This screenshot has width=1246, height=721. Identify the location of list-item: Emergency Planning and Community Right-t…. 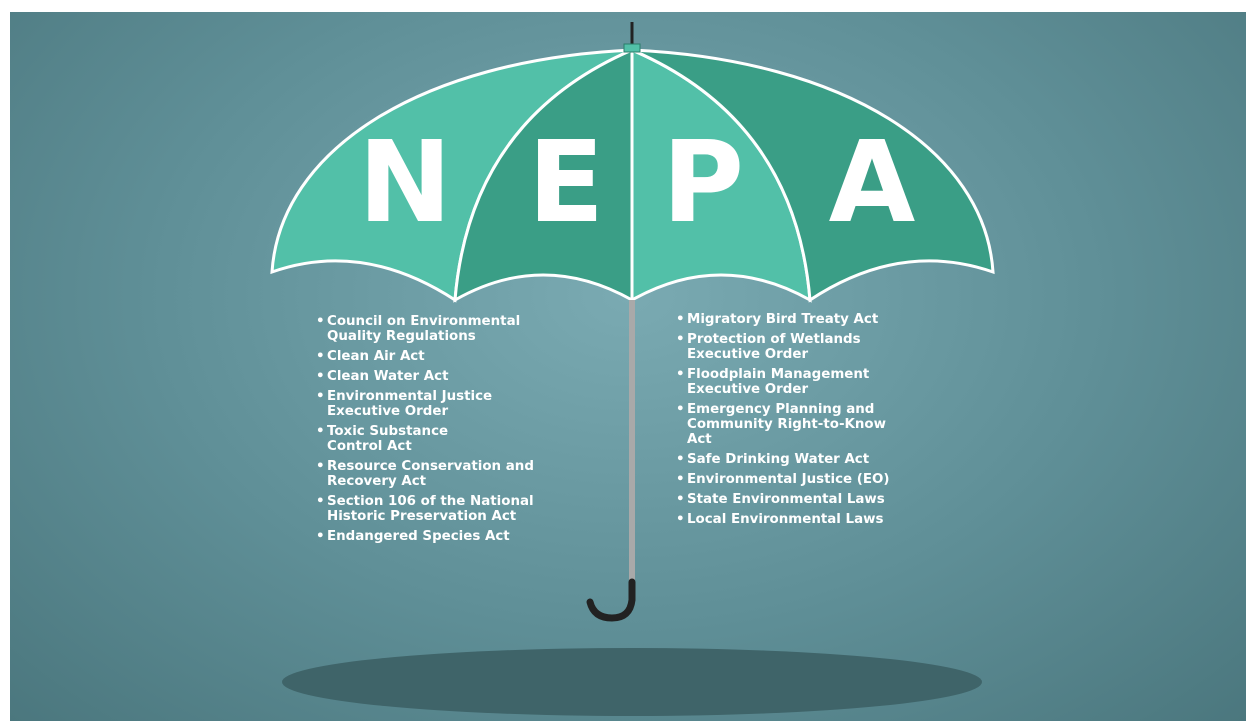
(783, 424).